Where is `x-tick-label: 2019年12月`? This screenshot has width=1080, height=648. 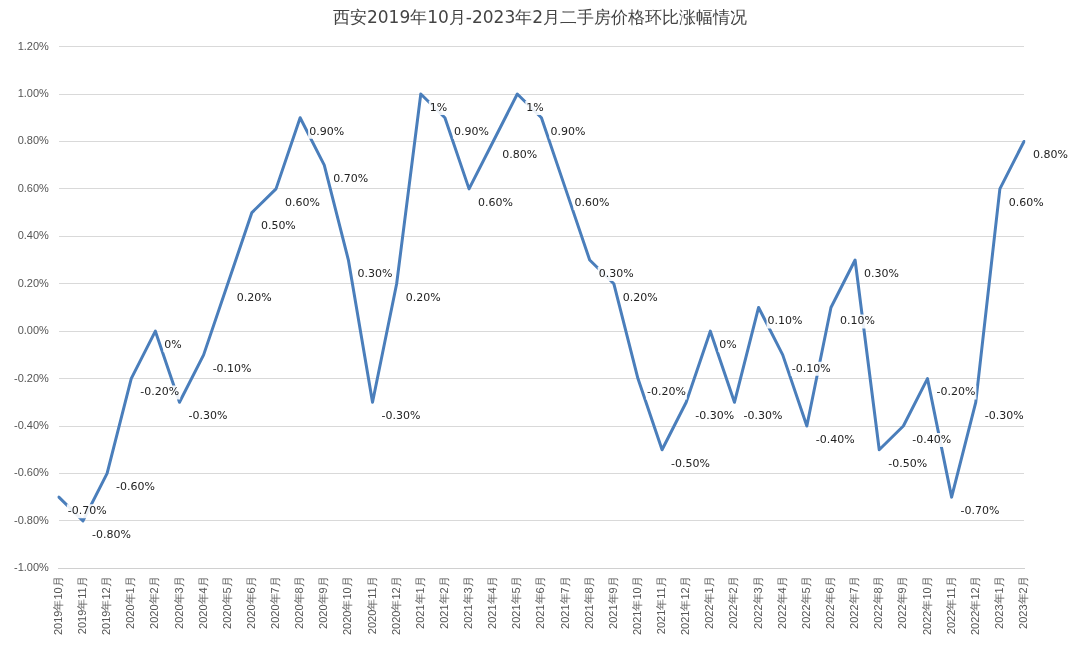 x-tick-label: 2019年12月 is located at coordinates (106, 606).